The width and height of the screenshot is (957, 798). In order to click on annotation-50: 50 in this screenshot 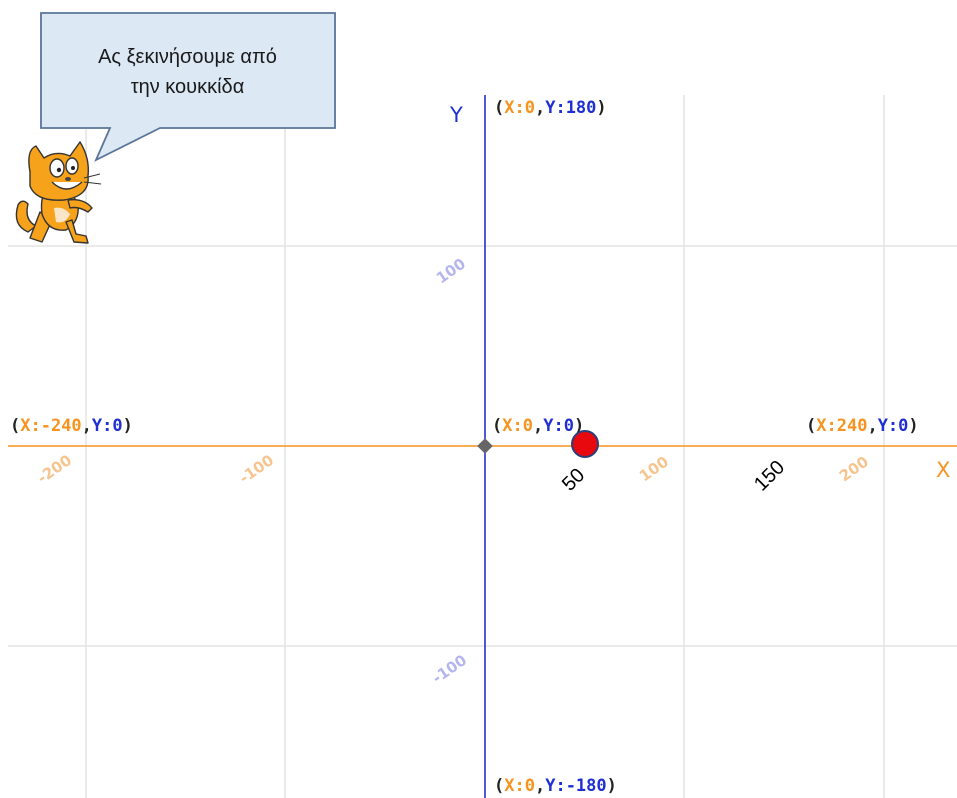, I will do `click(573, 479)`.